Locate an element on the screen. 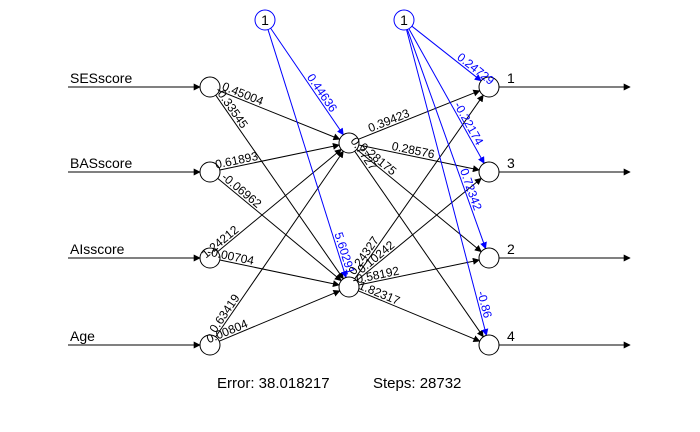 This screenshot has width=700, height=432. output-label: 1 is located at coordinates (511, 78).